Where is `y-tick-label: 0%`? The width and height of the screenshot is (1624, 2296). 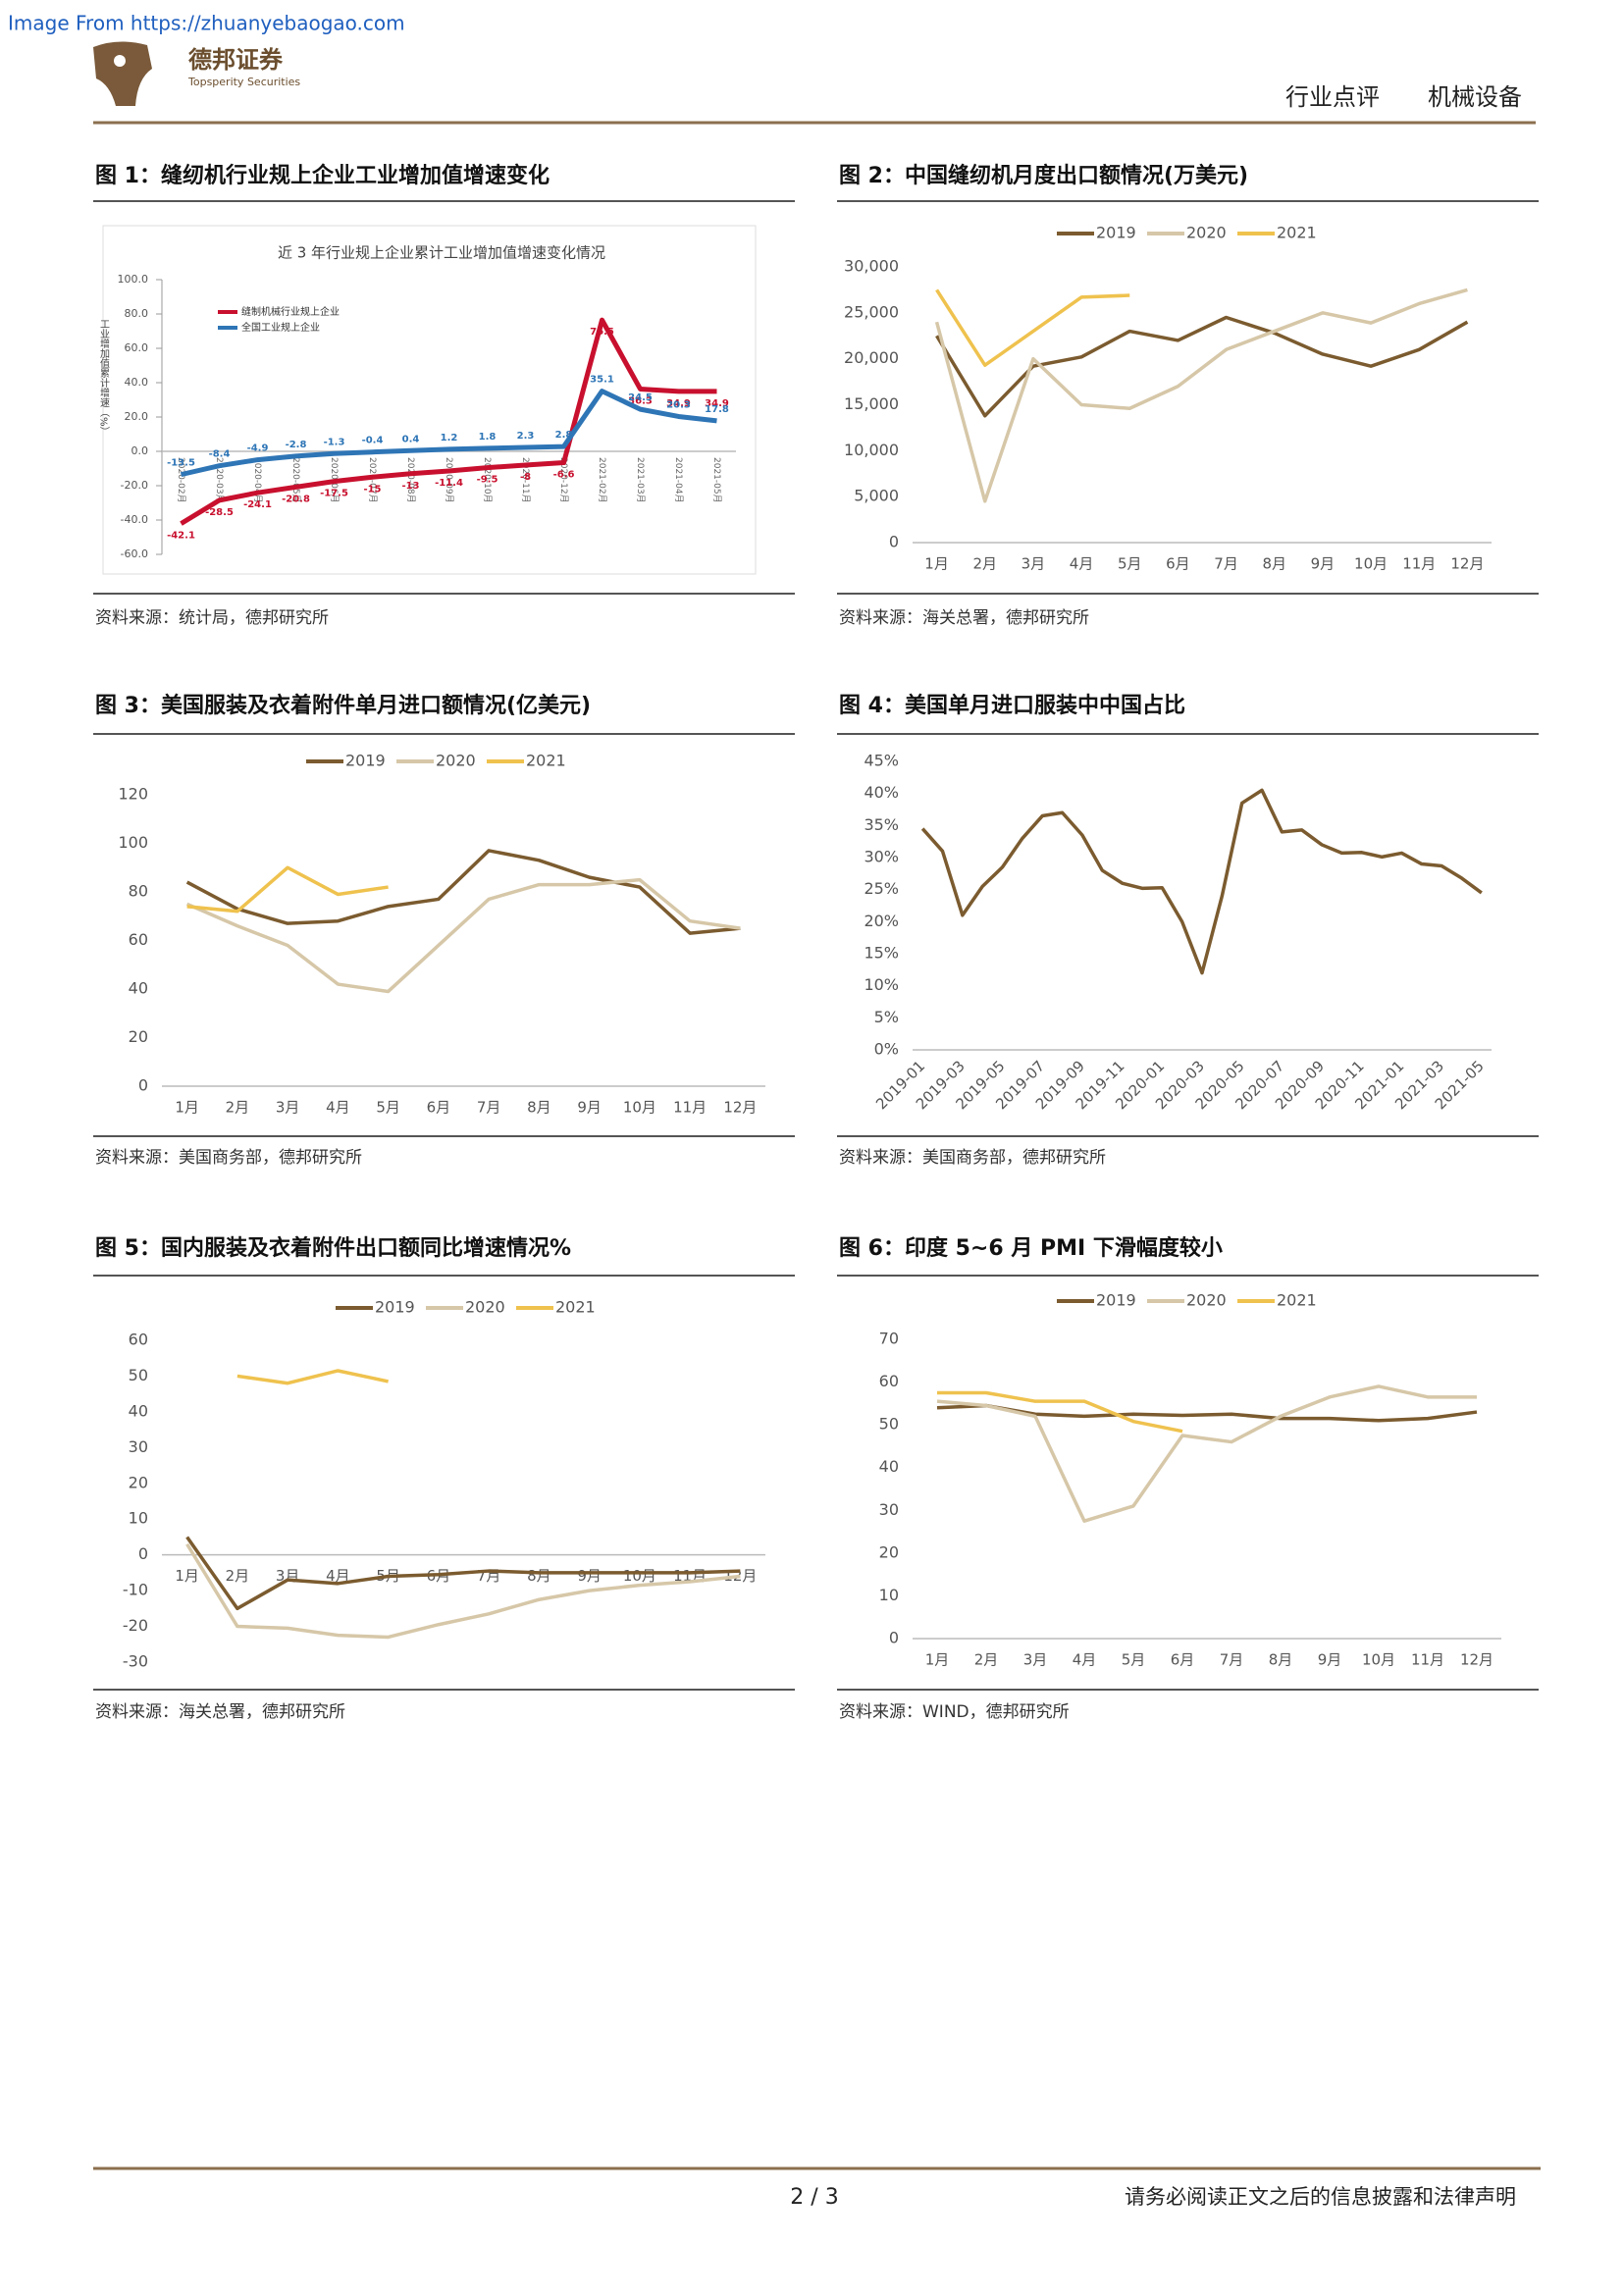
y-tick-label: 0% is located at coordinates (886, 1049).